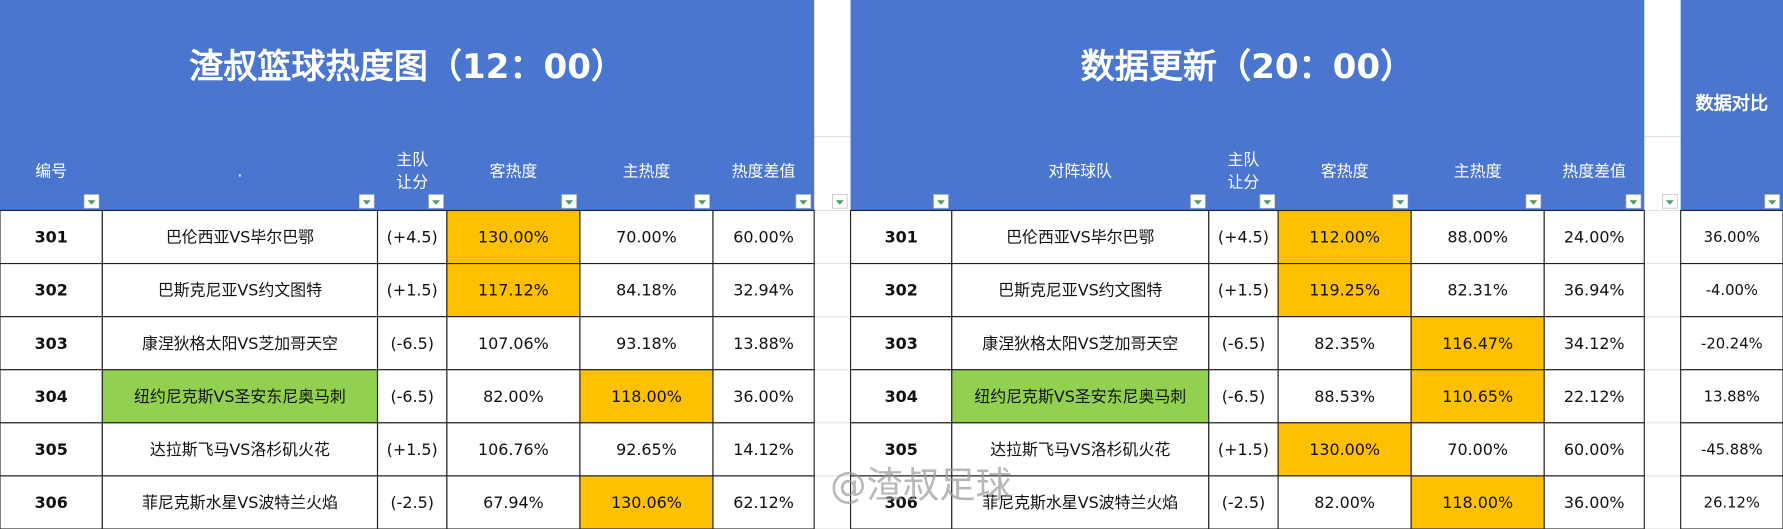 This screenshot has width=1783, height=529. I want to click on column-header: 让分, so click(1244, 182).